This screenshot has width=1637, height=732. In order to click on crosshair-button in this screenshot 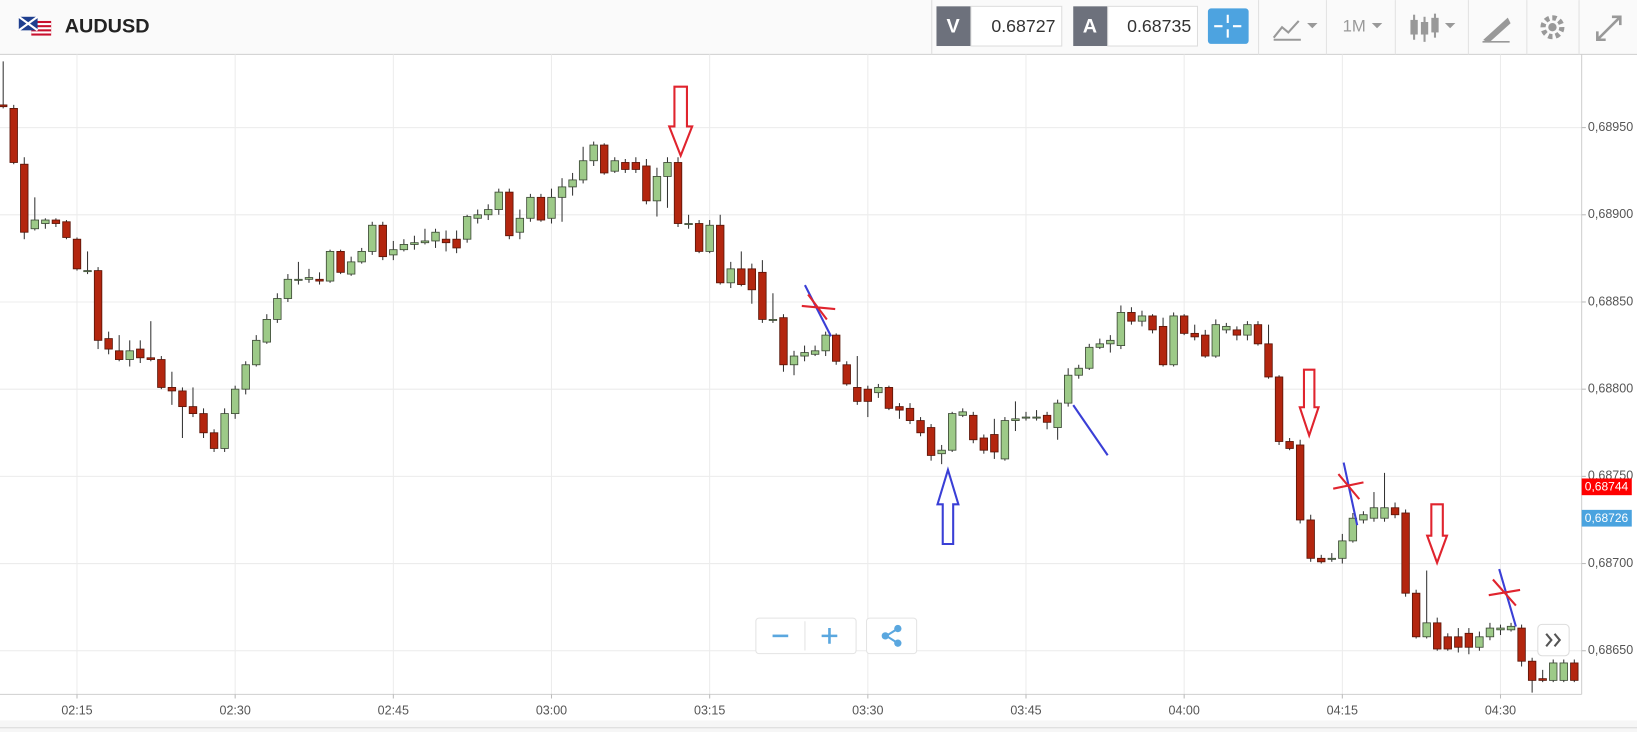, I will do `click(1228, 26)`.